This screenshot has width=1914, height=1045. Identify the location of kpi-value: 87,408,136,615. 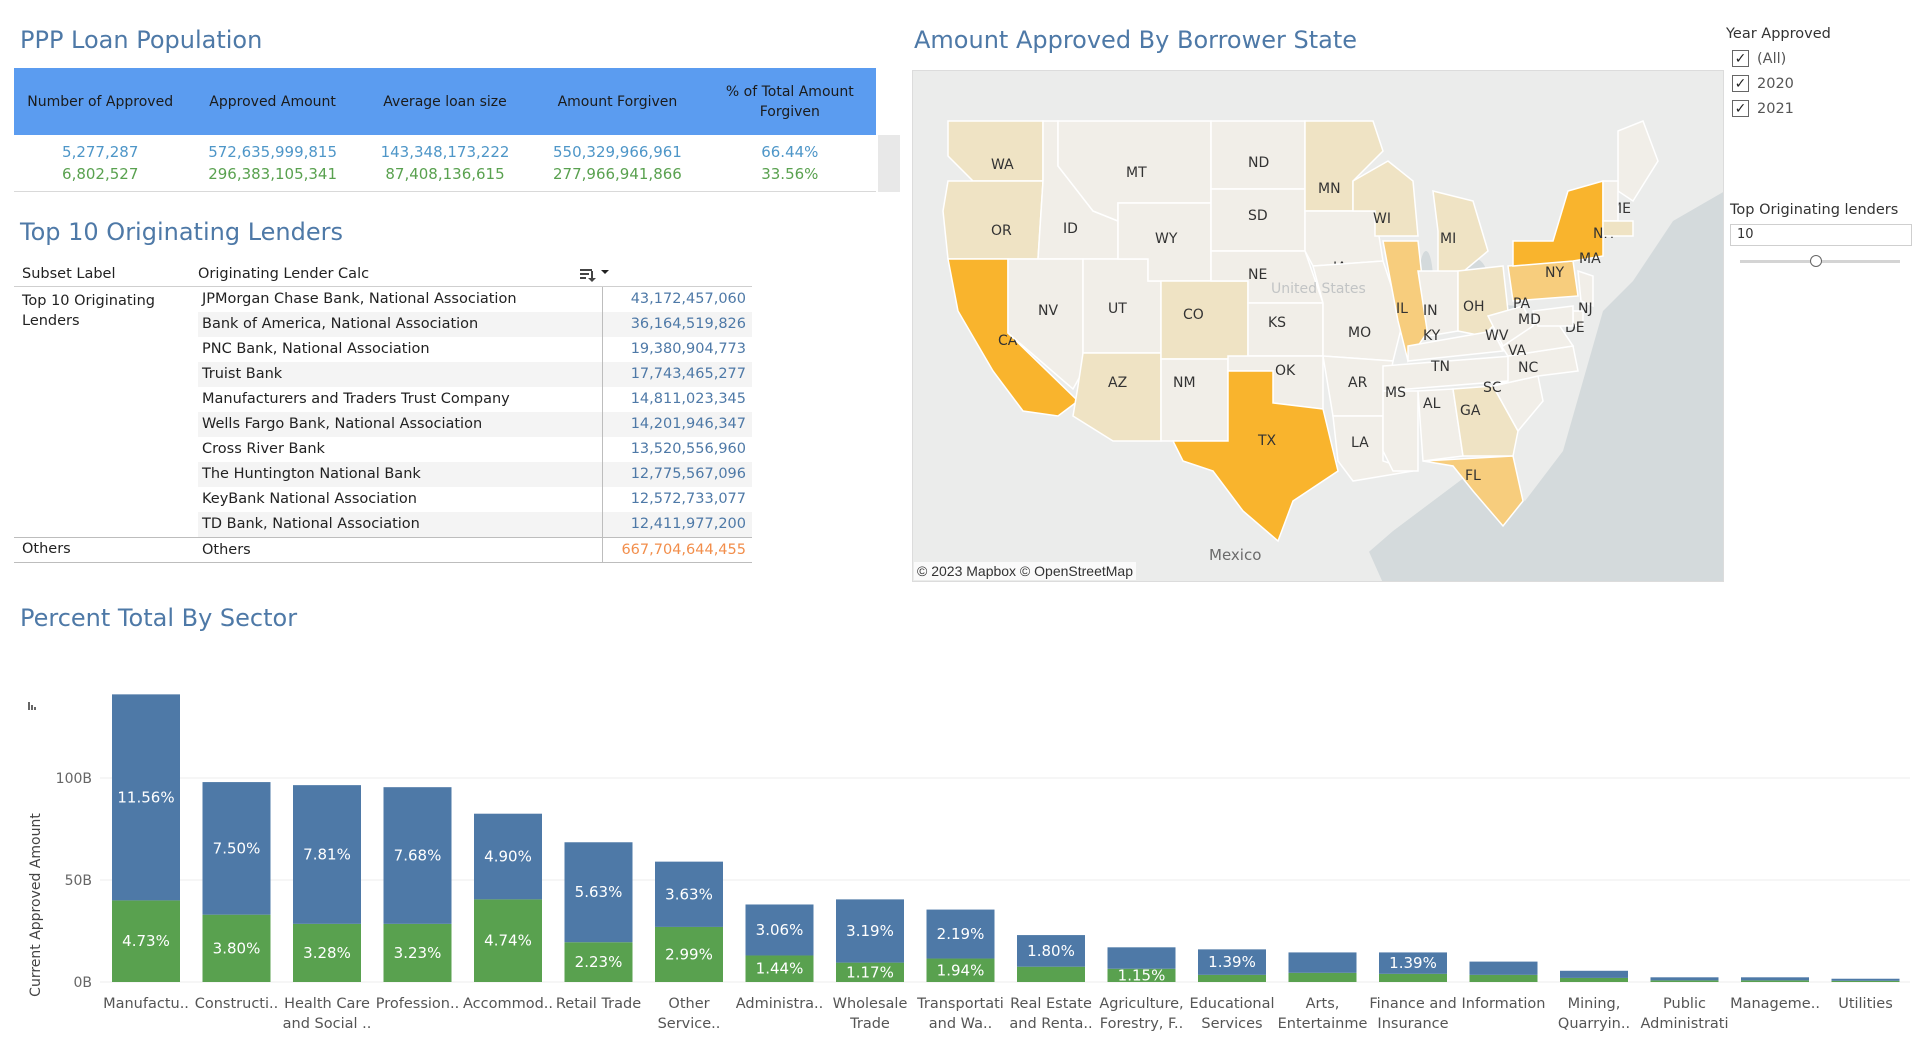
(445, 174).